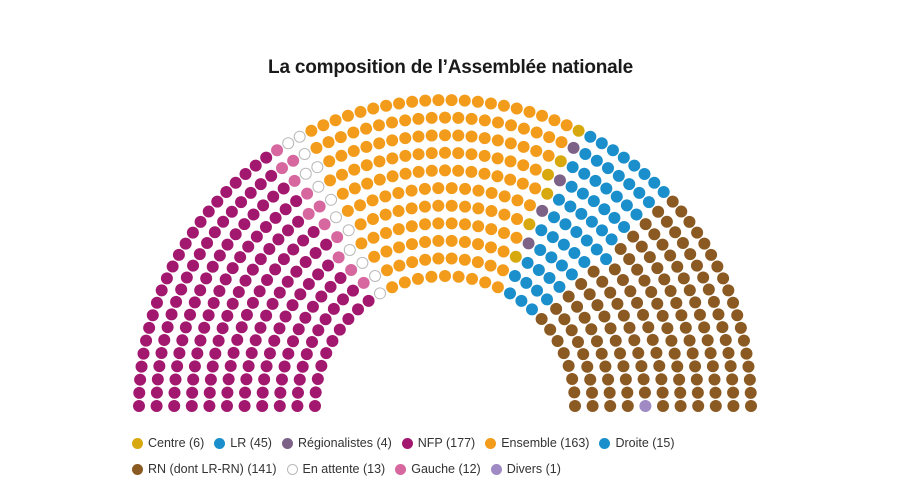  I want to click on chart-title: La composition de l’Assemblée nationale, so click(450, 67).